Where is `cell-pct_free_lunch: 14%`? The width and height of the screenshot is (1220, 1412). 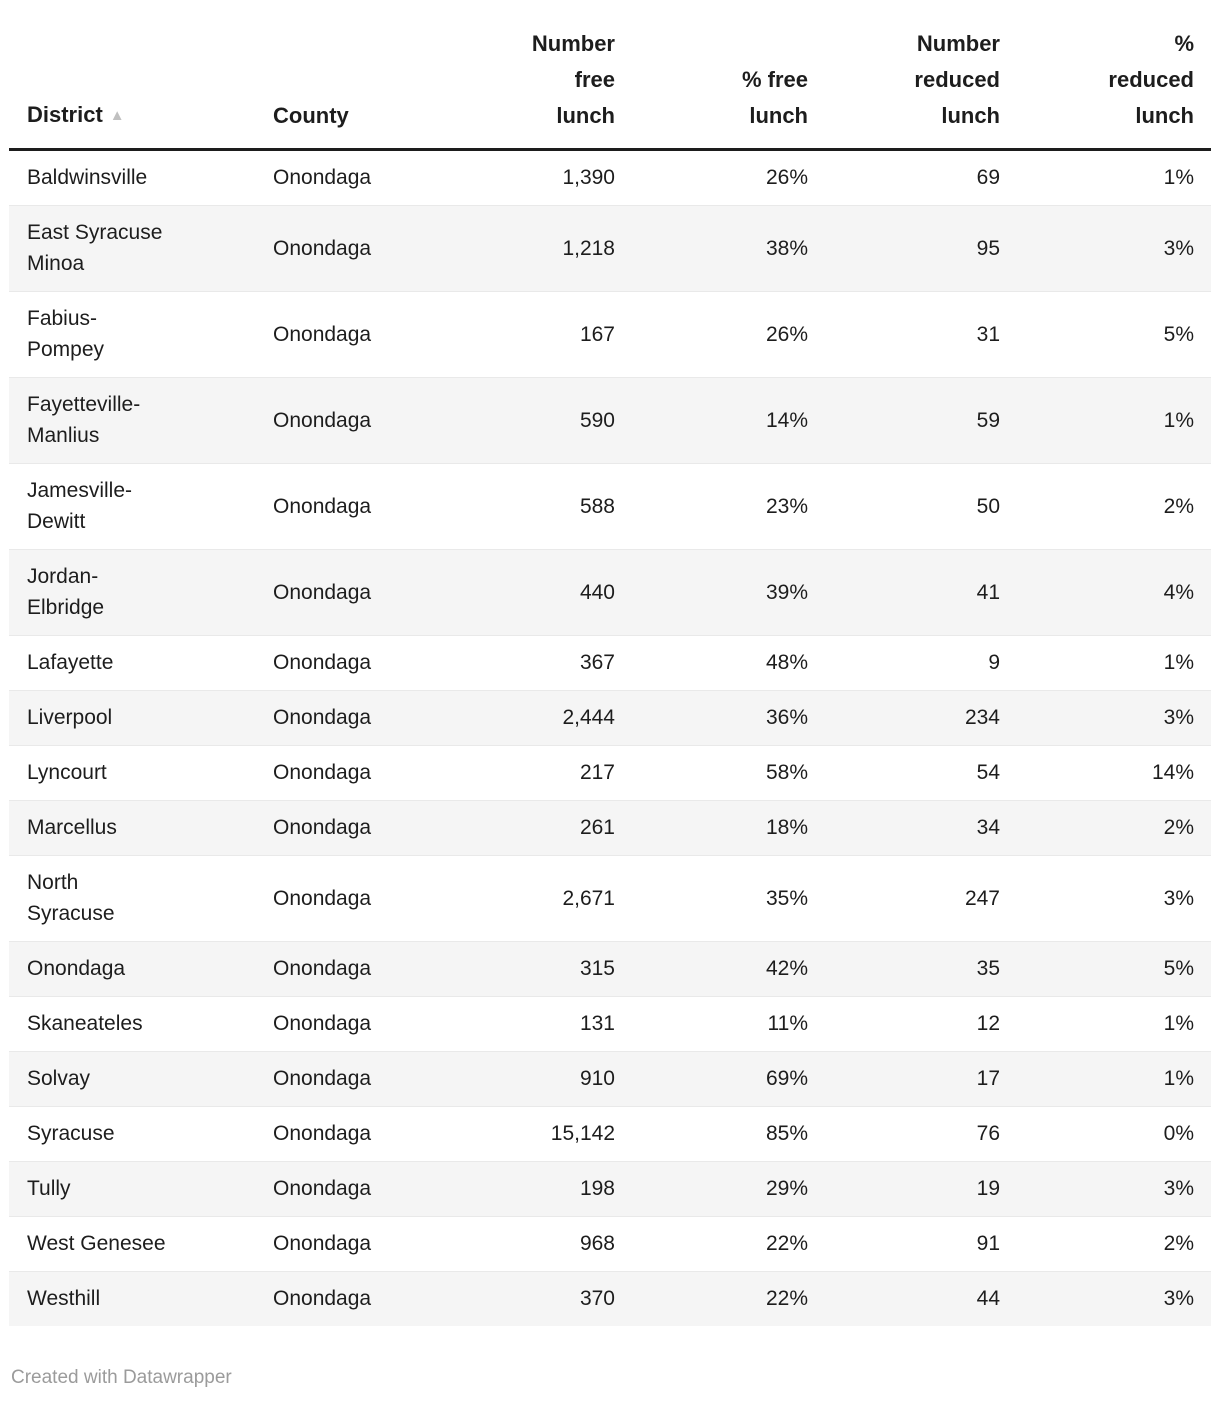
cell-pct_free_lunch: 14% is located at coordinates (728, 420).